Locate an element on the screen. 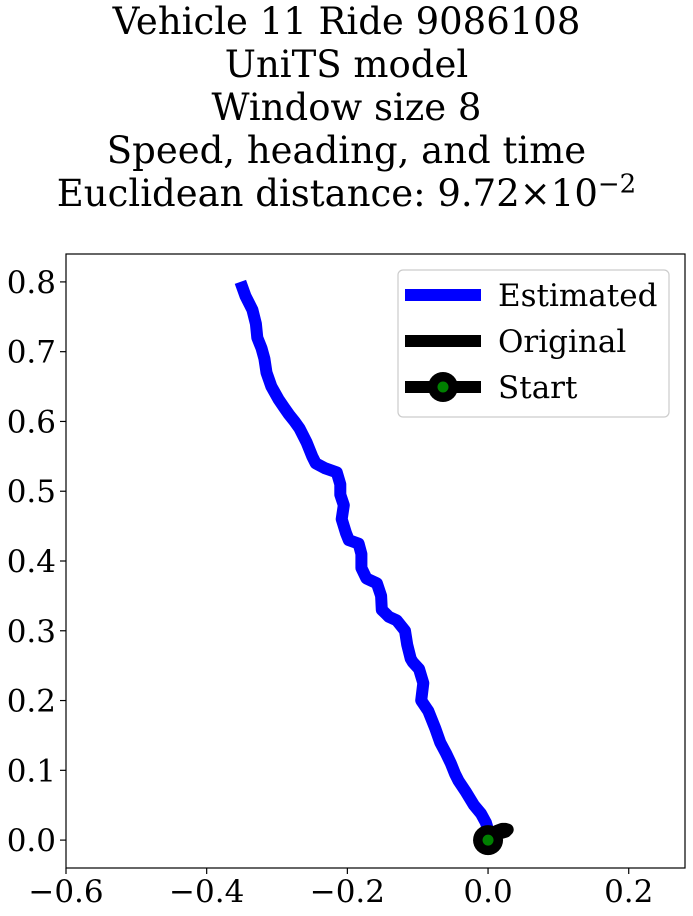 The width and height of the screenshot is (693, 916). x-tick-label: 0.0 is located at coordinates (487, 892).